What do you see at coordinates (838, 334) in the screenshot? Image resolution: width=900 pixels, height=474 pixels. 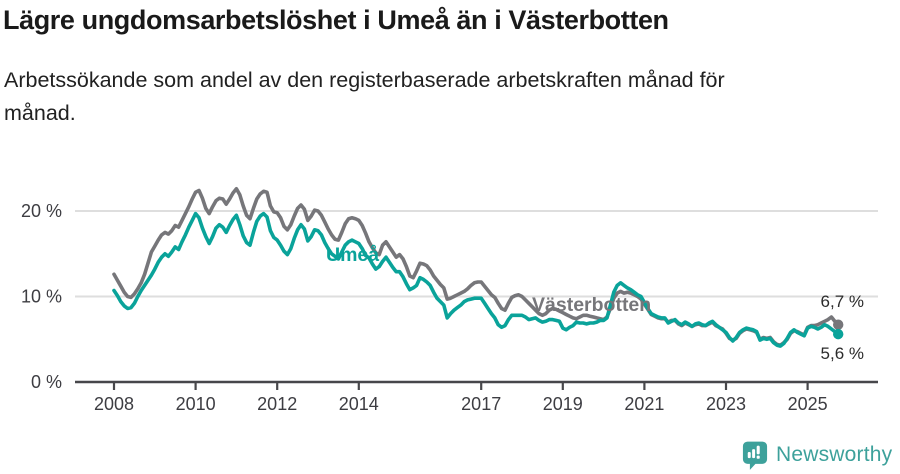 I see `umea-end-dot` at bounding box center [838, 334].